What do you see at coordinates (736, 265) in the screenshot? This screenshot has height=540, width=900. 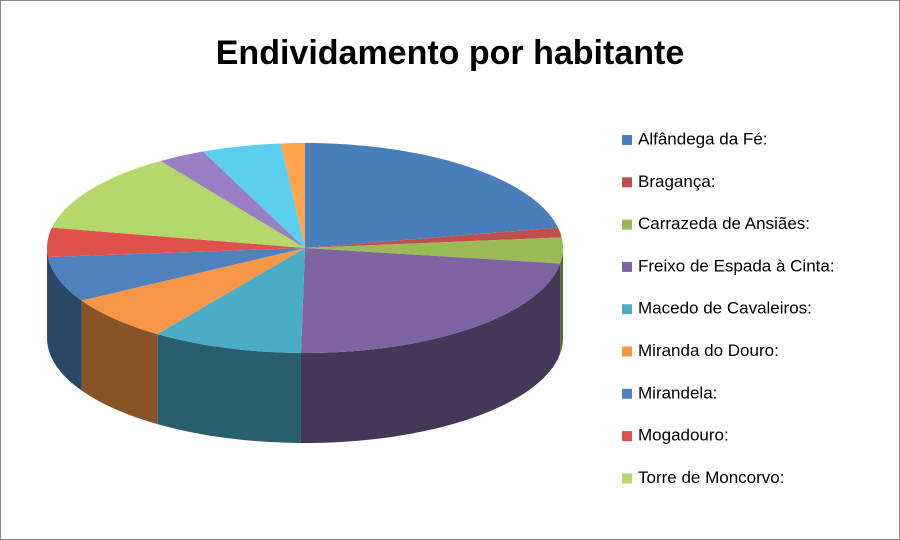 I see `legend-label: Freixo de Espada à Cinta:` at bounding box center [736, 265].